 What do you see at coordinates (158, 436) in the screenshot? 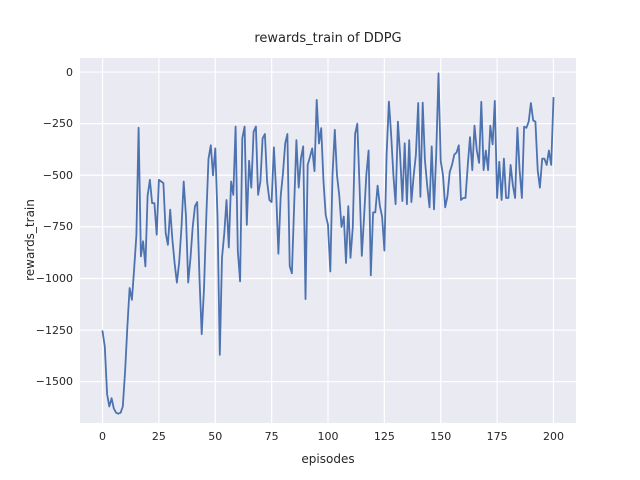
I see `x-tick-label: 25` at bounding box center [158, 436].